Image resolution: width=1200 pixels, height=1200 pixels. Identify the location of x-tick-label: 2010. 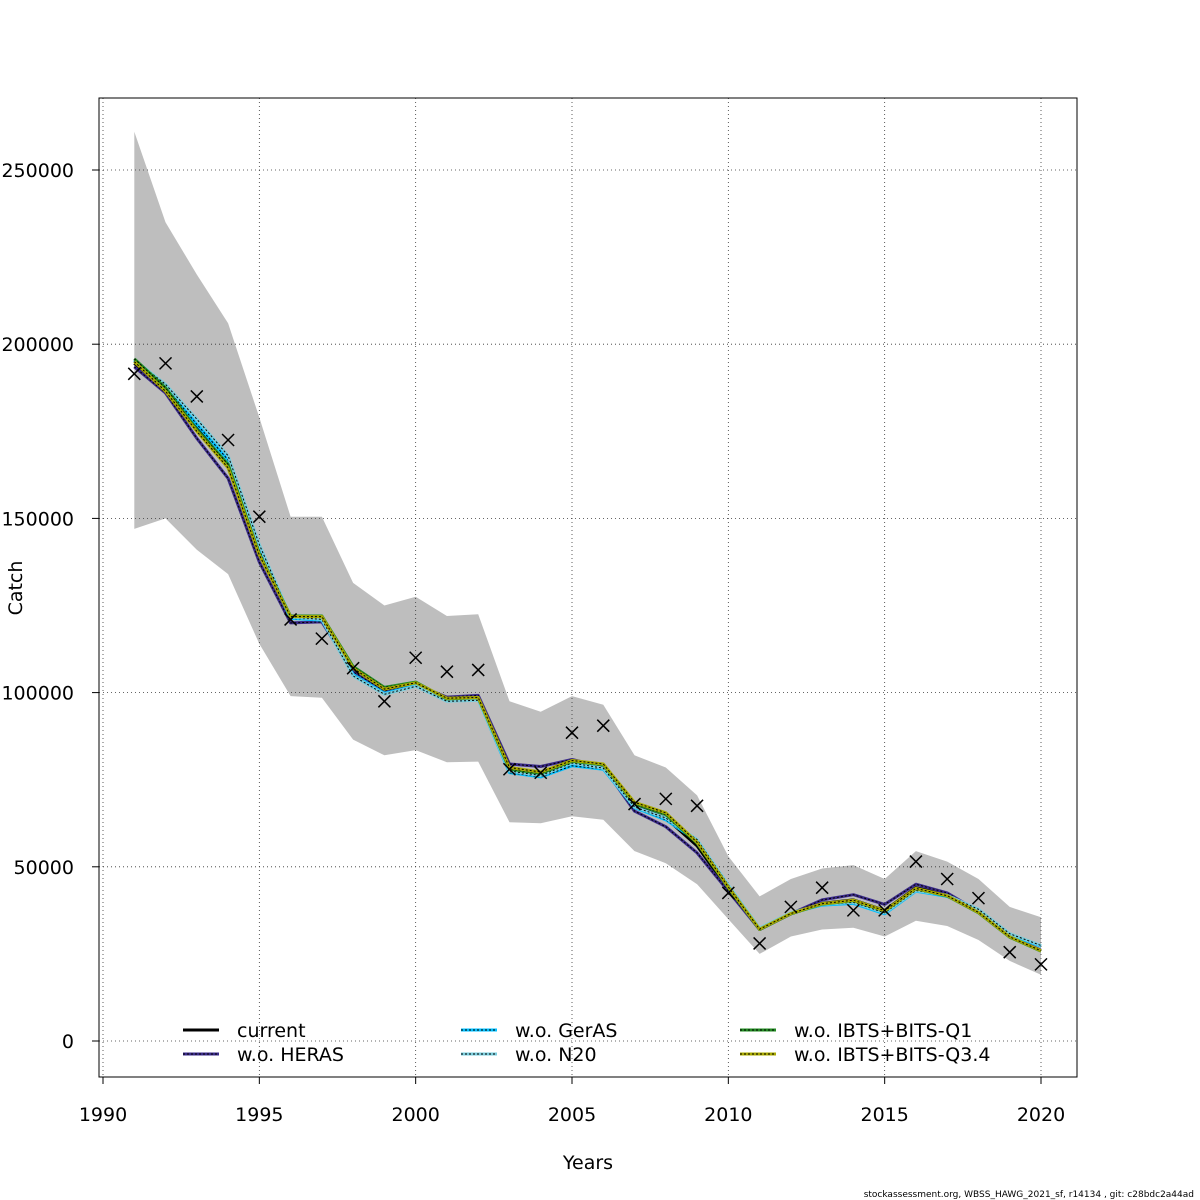
(728, 1115).